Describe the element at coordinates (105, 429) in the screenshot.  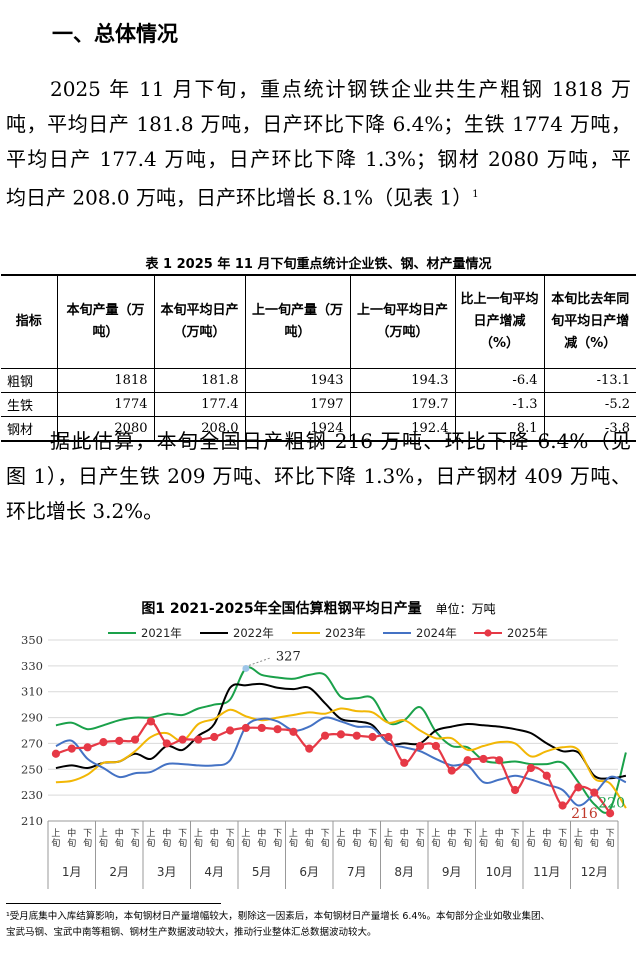
I see `table-cell: 2080` at that location.